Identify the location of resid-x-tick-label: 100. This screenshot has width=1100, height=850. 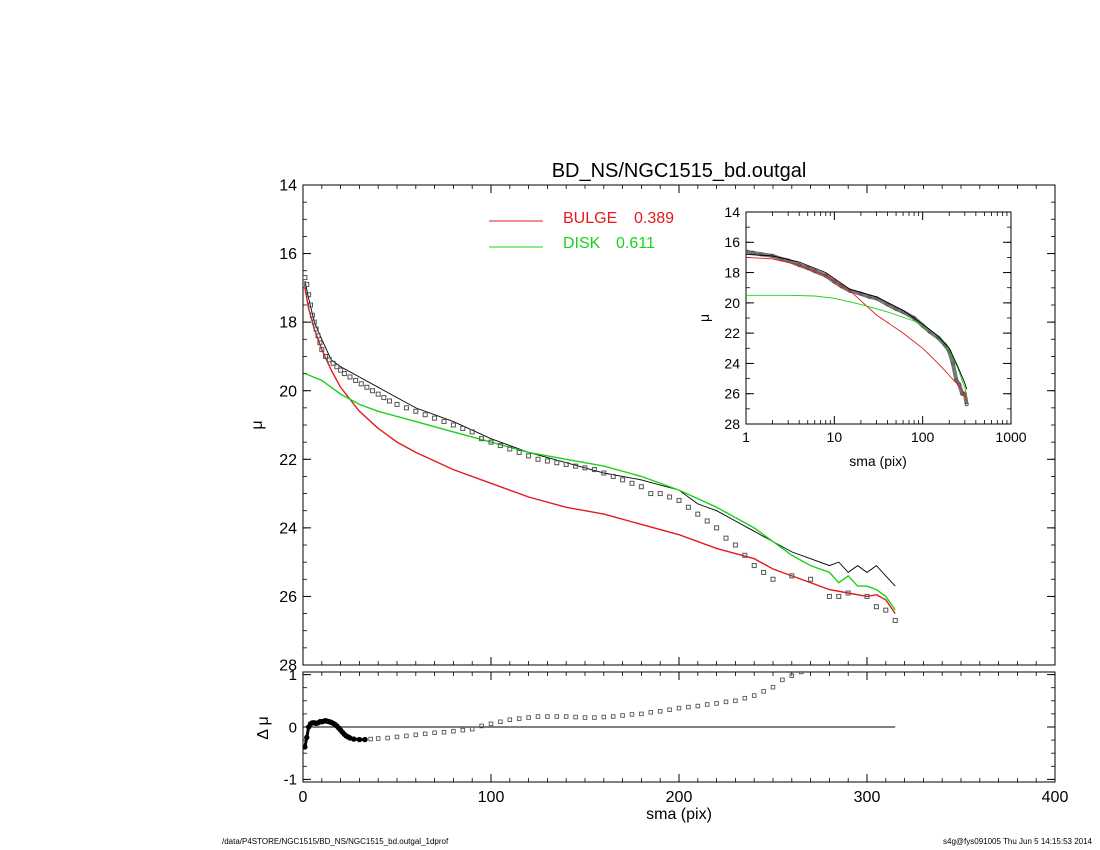
(491, 797).